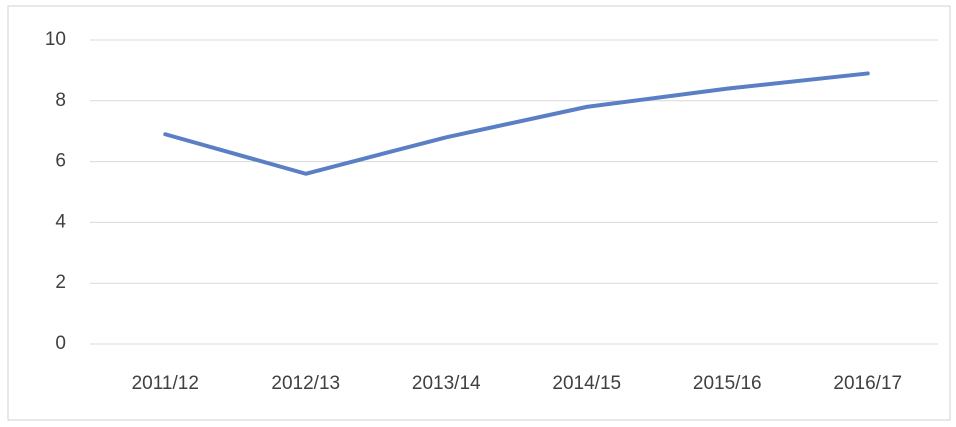 The width and height of the screenshot is (956, 427). I want to click on y-tick-label: 2, so click(60, 282).